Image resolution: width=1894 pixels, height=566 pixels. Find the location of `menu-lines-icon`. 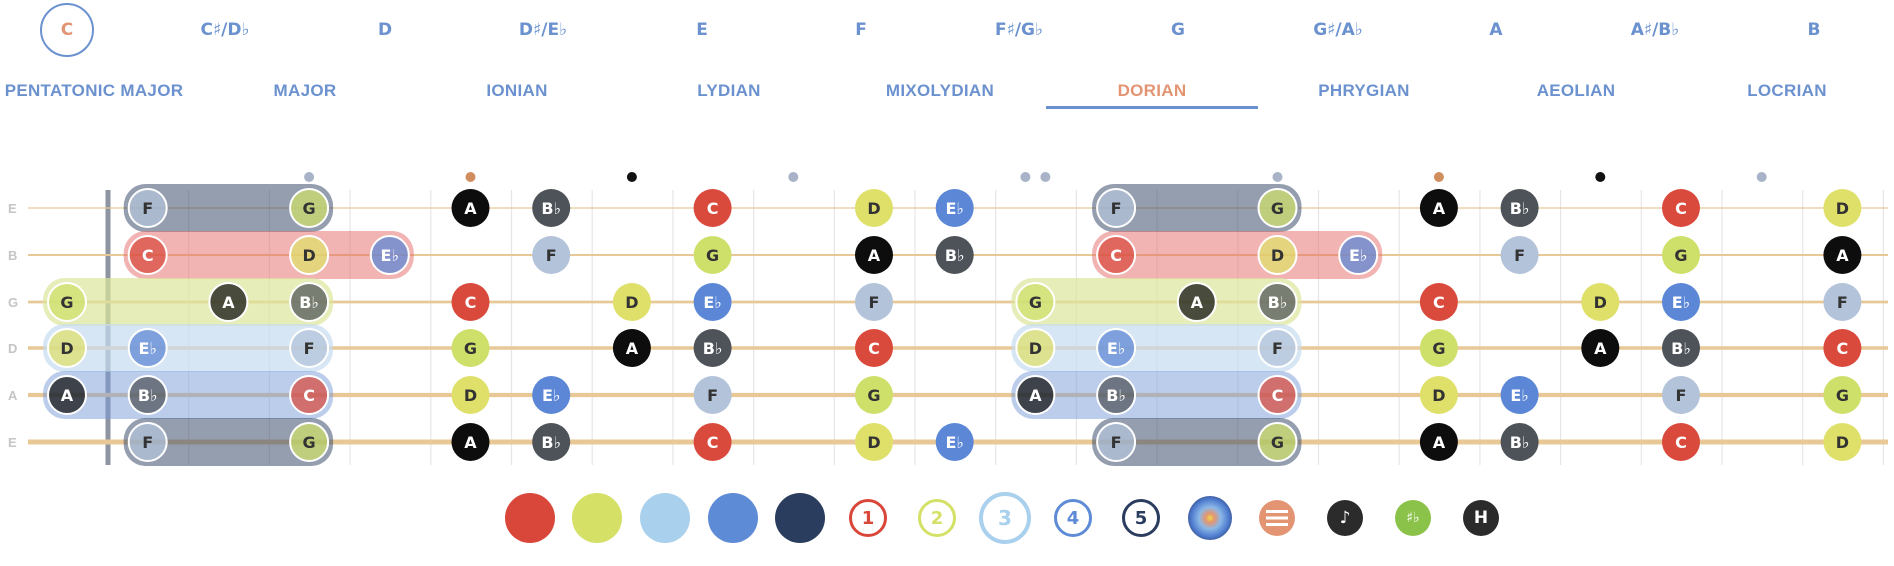

menu-lines-icon is located at coordinates (1277, 518).